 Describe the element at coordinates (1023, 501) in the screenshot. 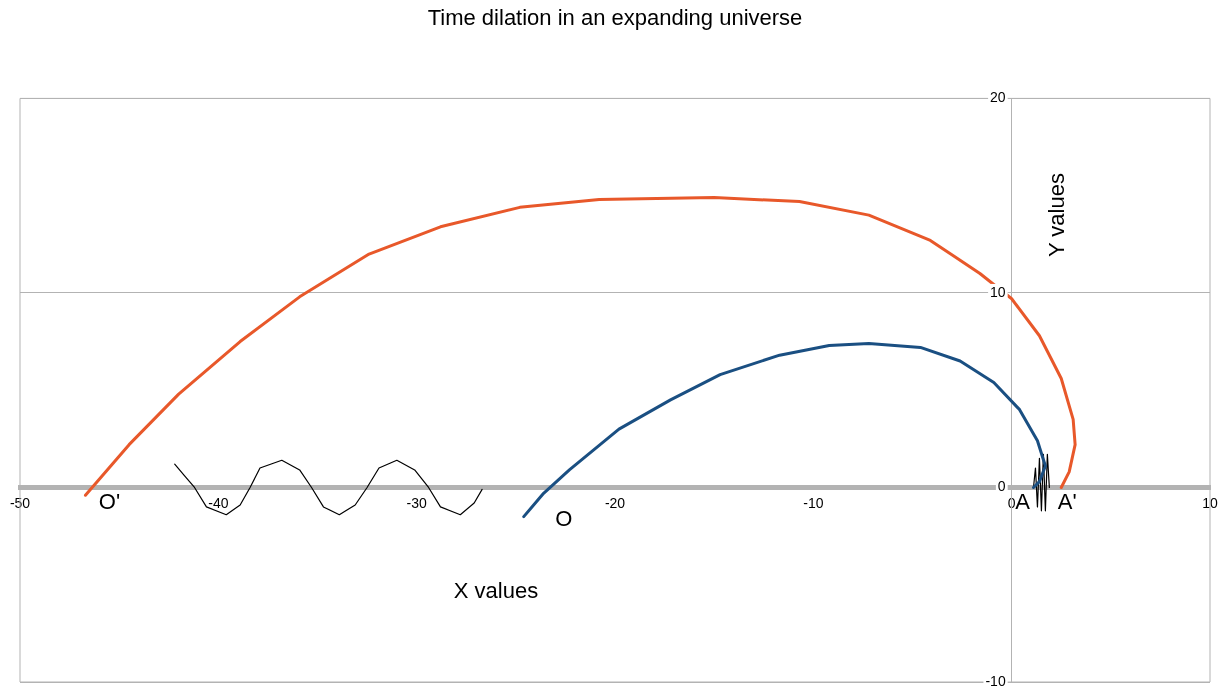

I see `annotation: A` at that location.